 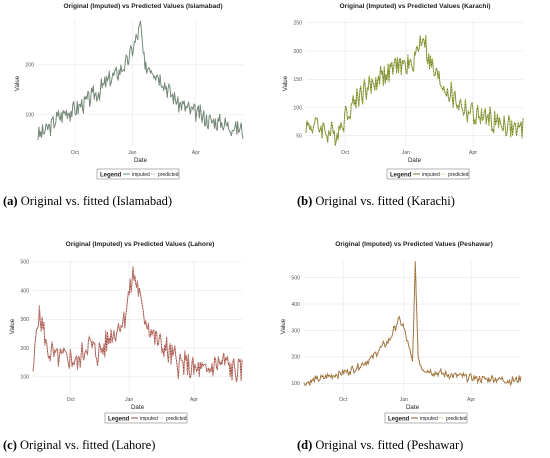 I want to click on caption-islamabad: (a) Original vs. fitted (Islamabad), so click(x=87, y=201).